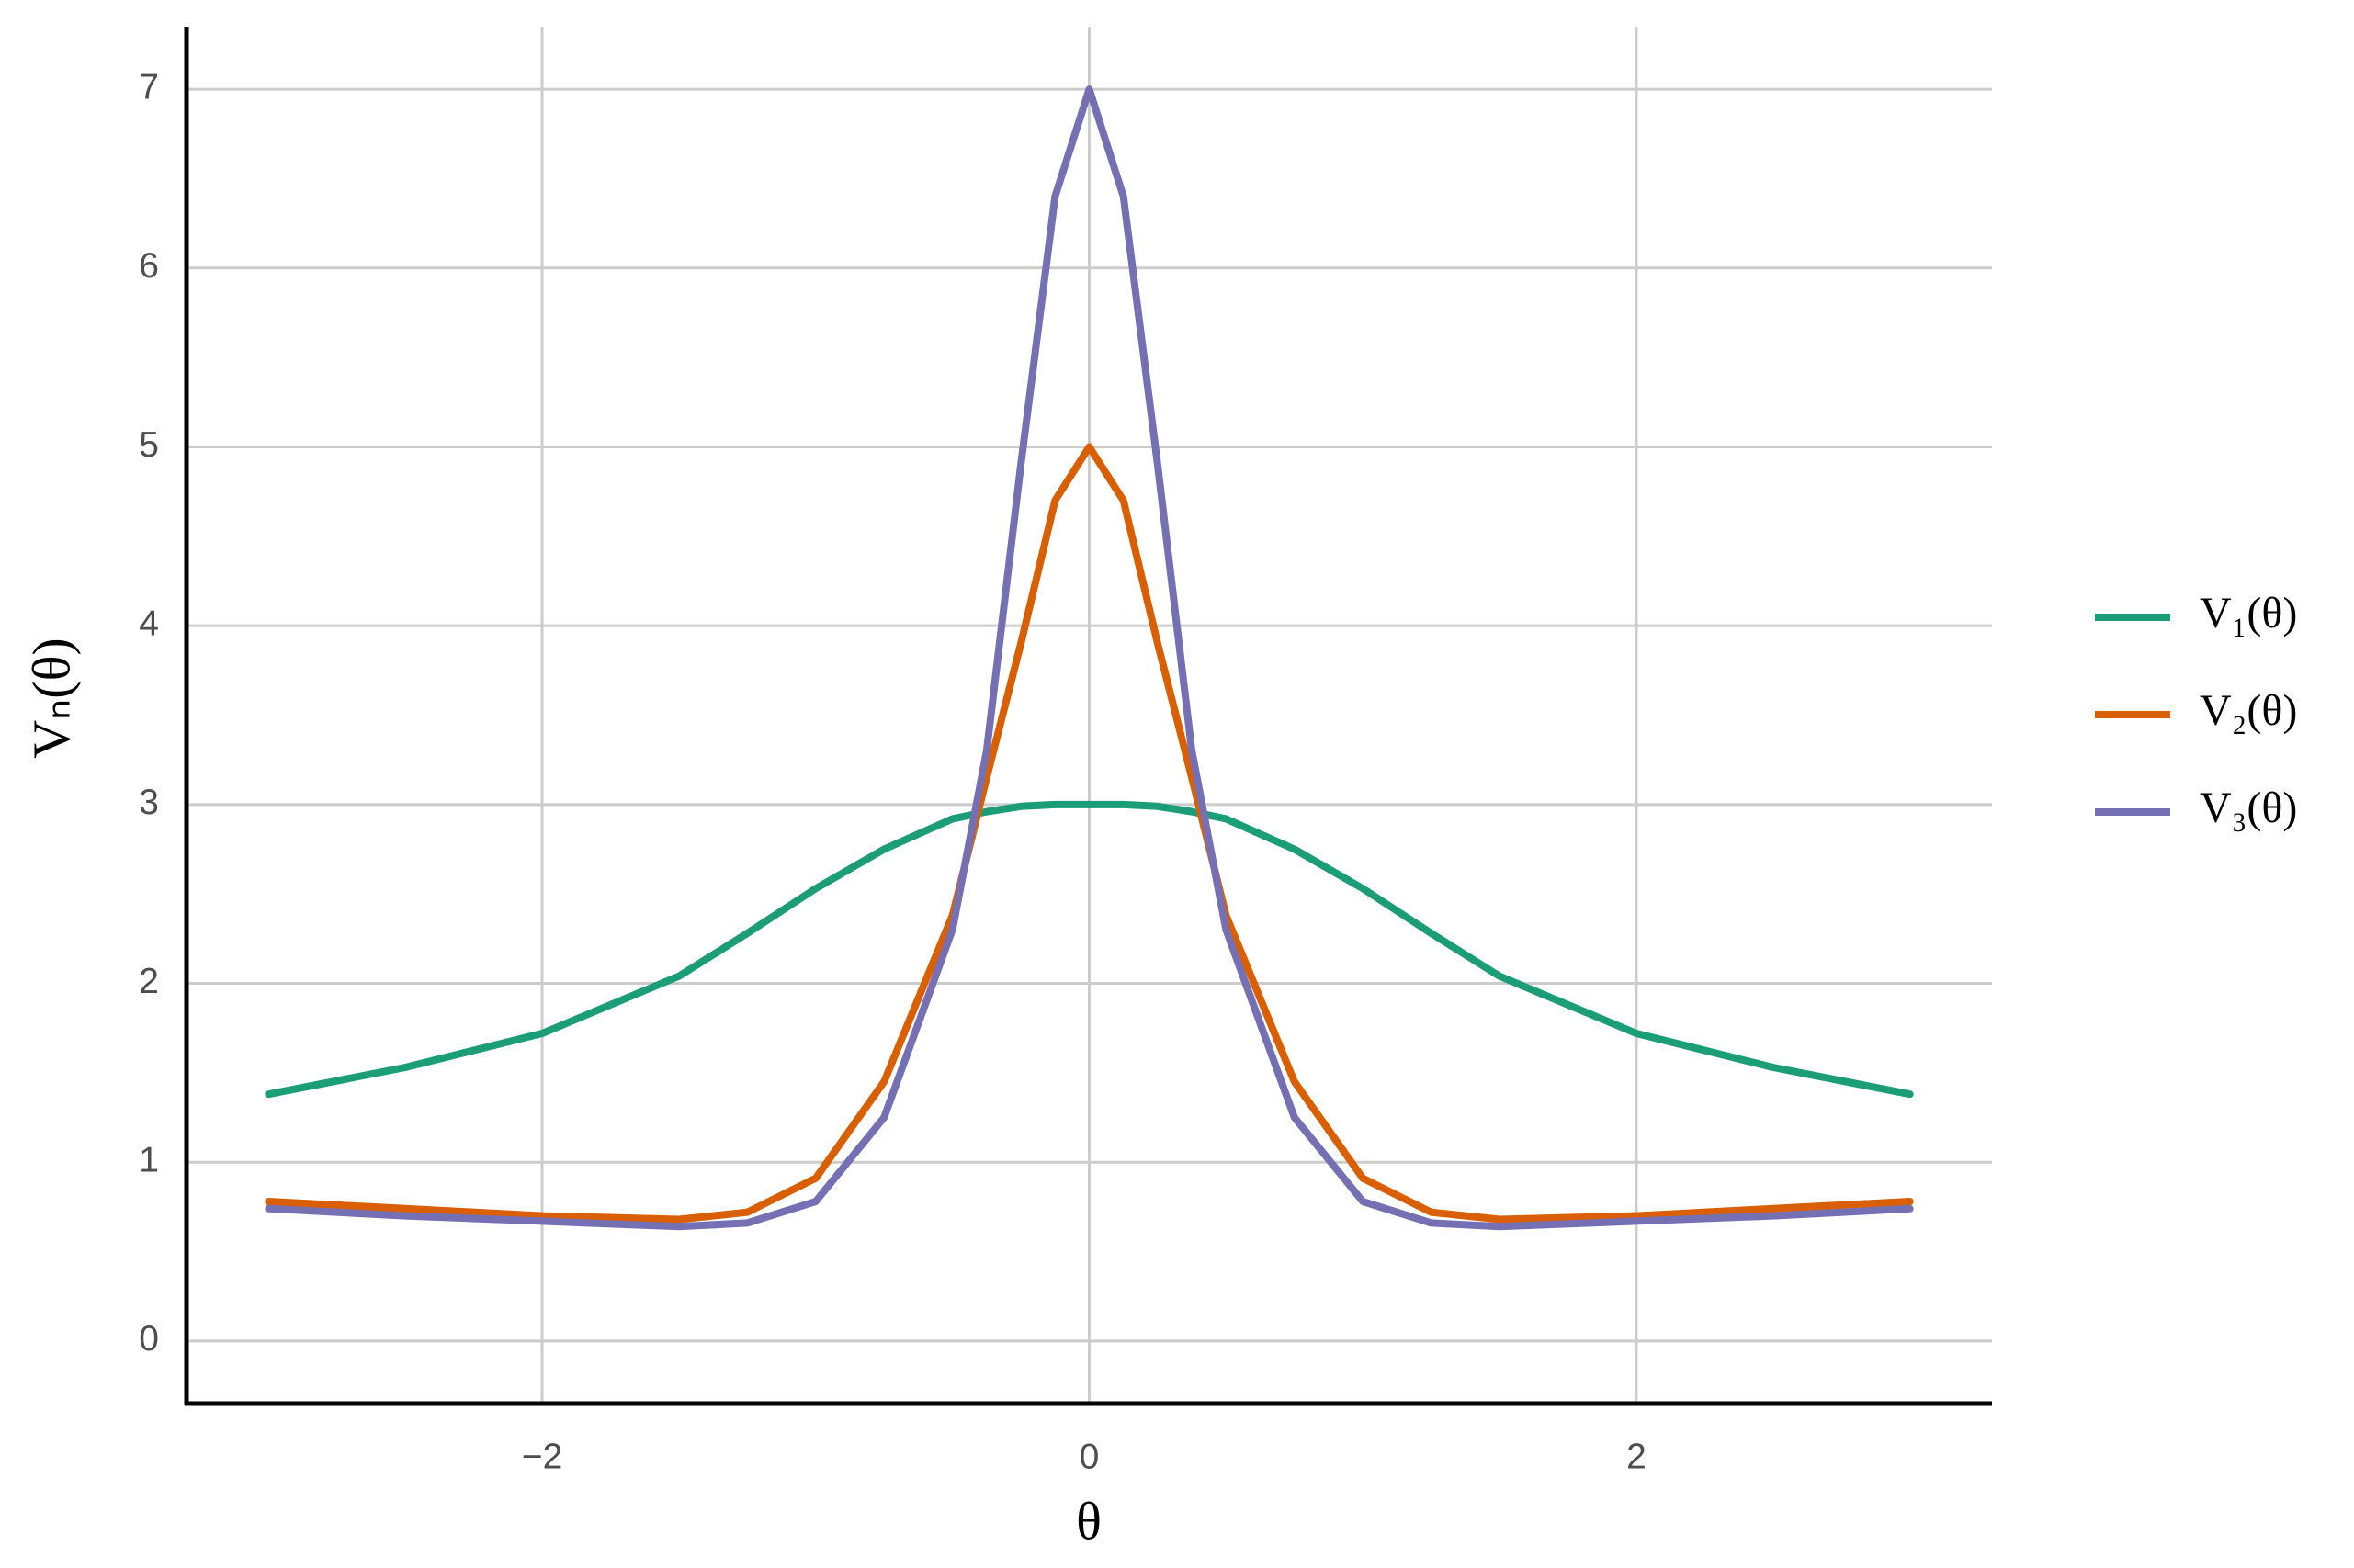 This screenshot has height=1568, width=2354. What do you see at coordinates (149, 266) in the screenshot?
I see `y-tick-label: 6` at bounding box center [149, 266].